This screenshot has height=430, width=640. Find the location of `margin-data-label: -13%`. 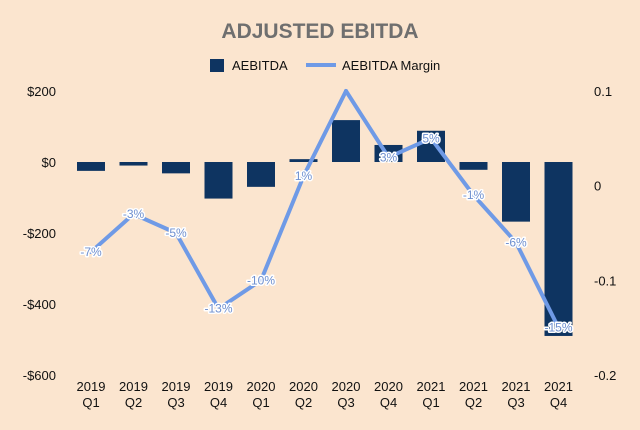

margin-data-label: -13% is located at coordinates (218, 309).